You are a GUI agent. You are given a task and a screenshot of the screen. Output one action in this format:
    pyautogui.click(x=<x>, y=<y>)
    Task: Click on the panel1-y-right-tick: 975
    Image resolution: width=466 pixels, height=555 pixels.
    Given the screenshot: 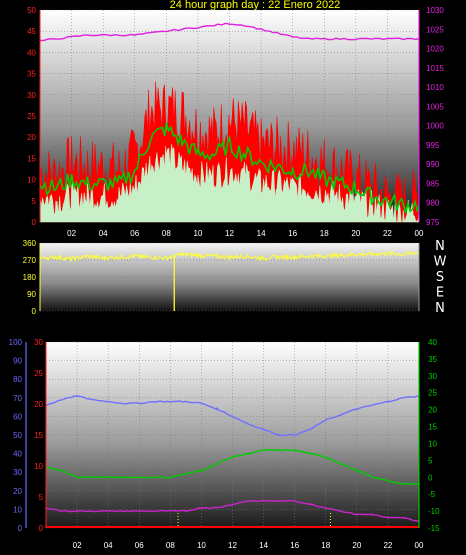 What is the action you would take?
    pyautogui.click(x=433, y=222)
    